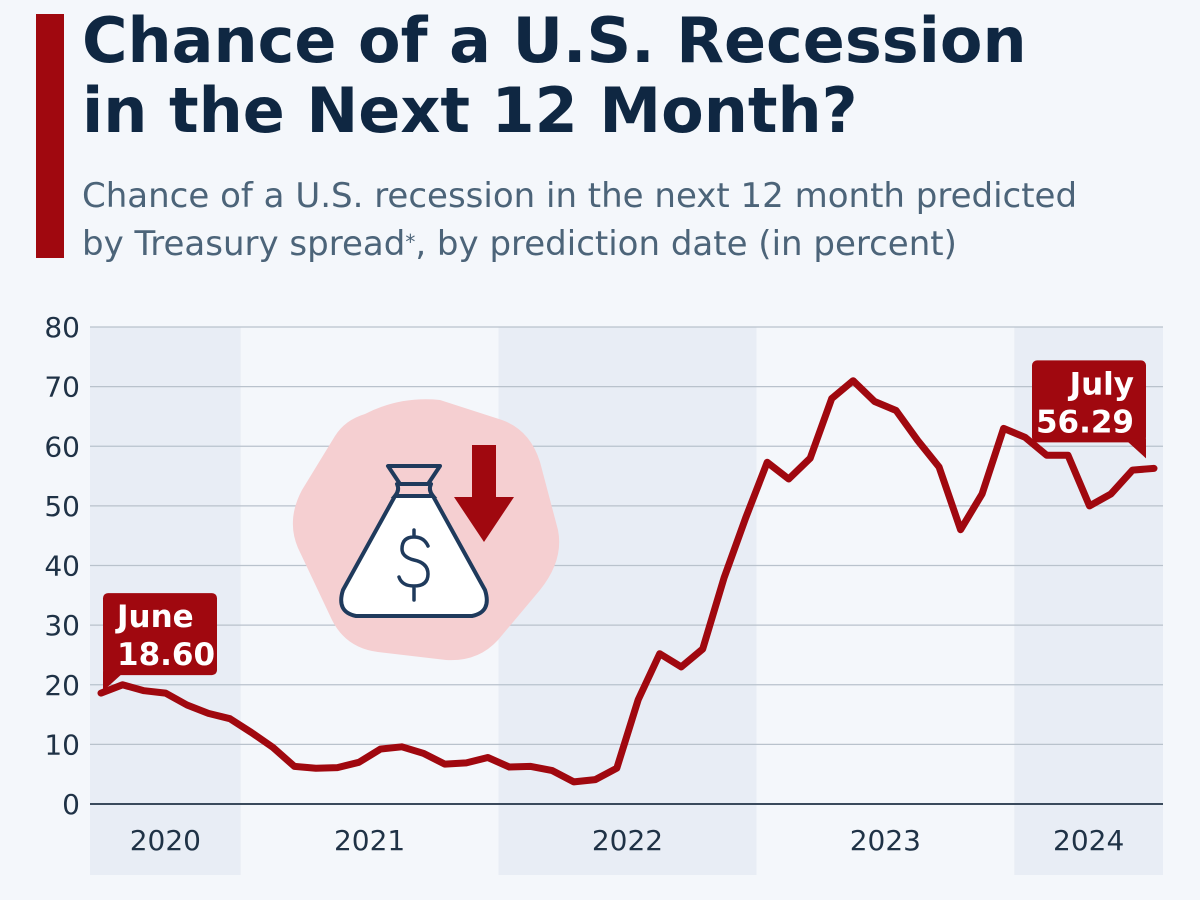 The height and width of the screenshot is (900, 1200). I want to click on y-tick-label-50: 50, so click(62, 506).